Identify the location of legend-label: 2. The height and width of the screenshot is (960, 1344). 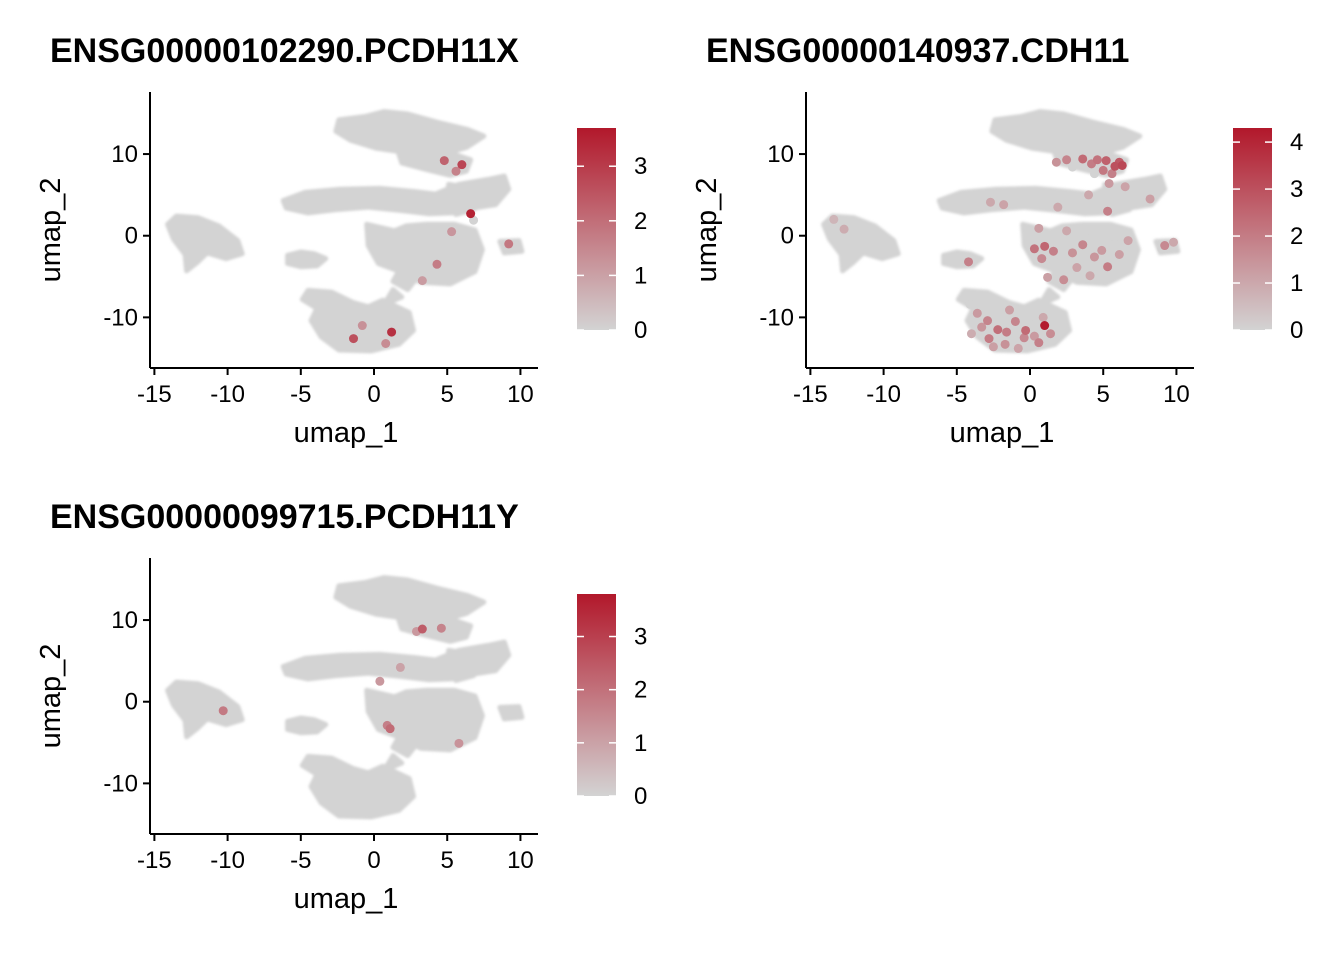
(640, 690).